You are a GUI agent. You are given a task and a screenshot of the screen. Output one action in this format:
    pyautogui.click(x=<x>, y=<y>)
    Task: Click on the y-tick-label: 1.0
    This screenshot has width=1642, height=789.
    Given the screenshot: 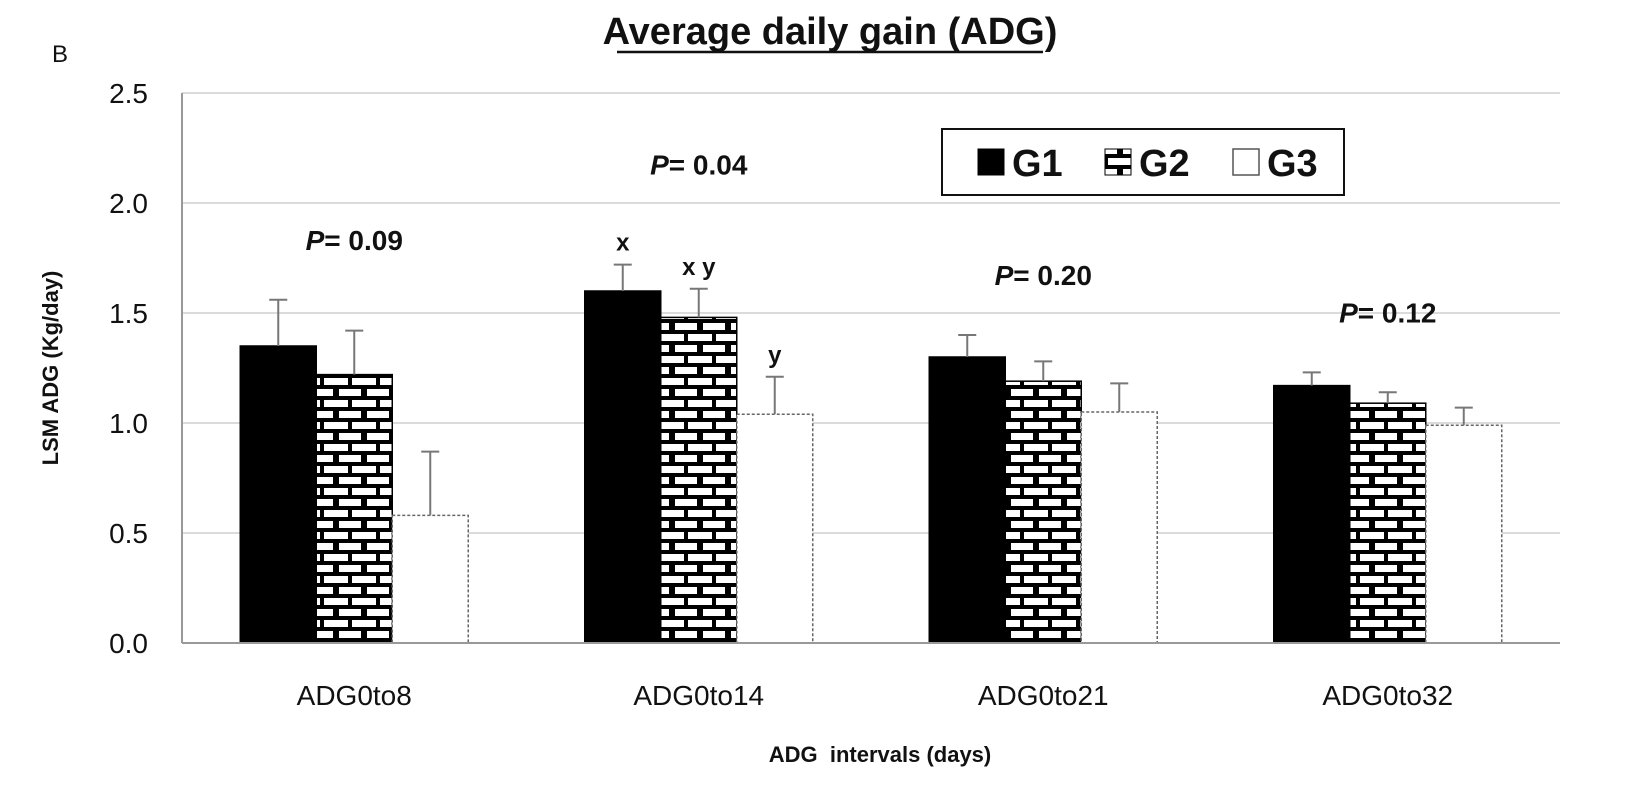 What is the action you would take?
    pyautogui.click(x=128, y=423)
    